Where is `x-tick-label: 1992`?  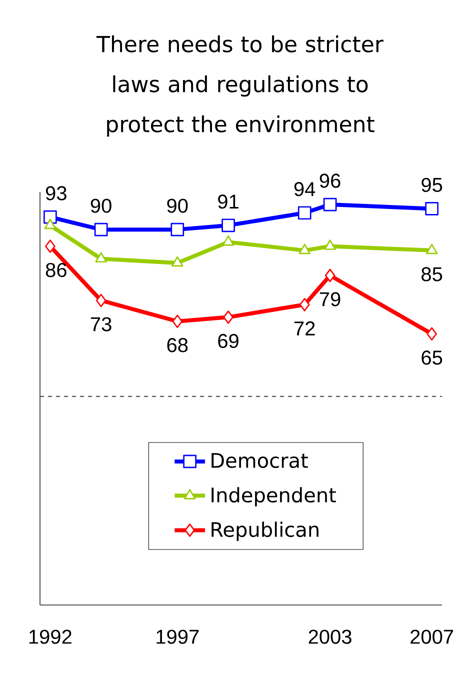
x-tick-label: 1992 is located at coordinates (50, 637).